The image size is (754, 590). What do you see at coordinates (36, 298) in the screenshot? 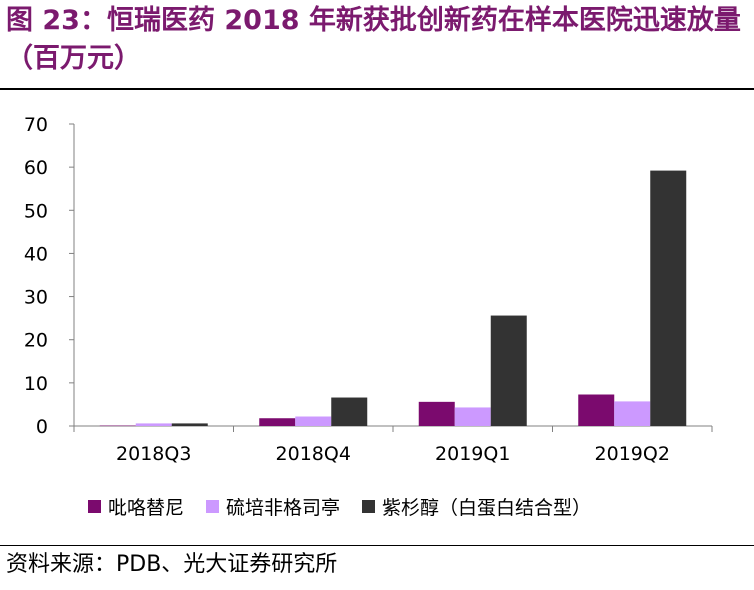
I see `y-tick-label: 30` at bounding box center [36, 298].